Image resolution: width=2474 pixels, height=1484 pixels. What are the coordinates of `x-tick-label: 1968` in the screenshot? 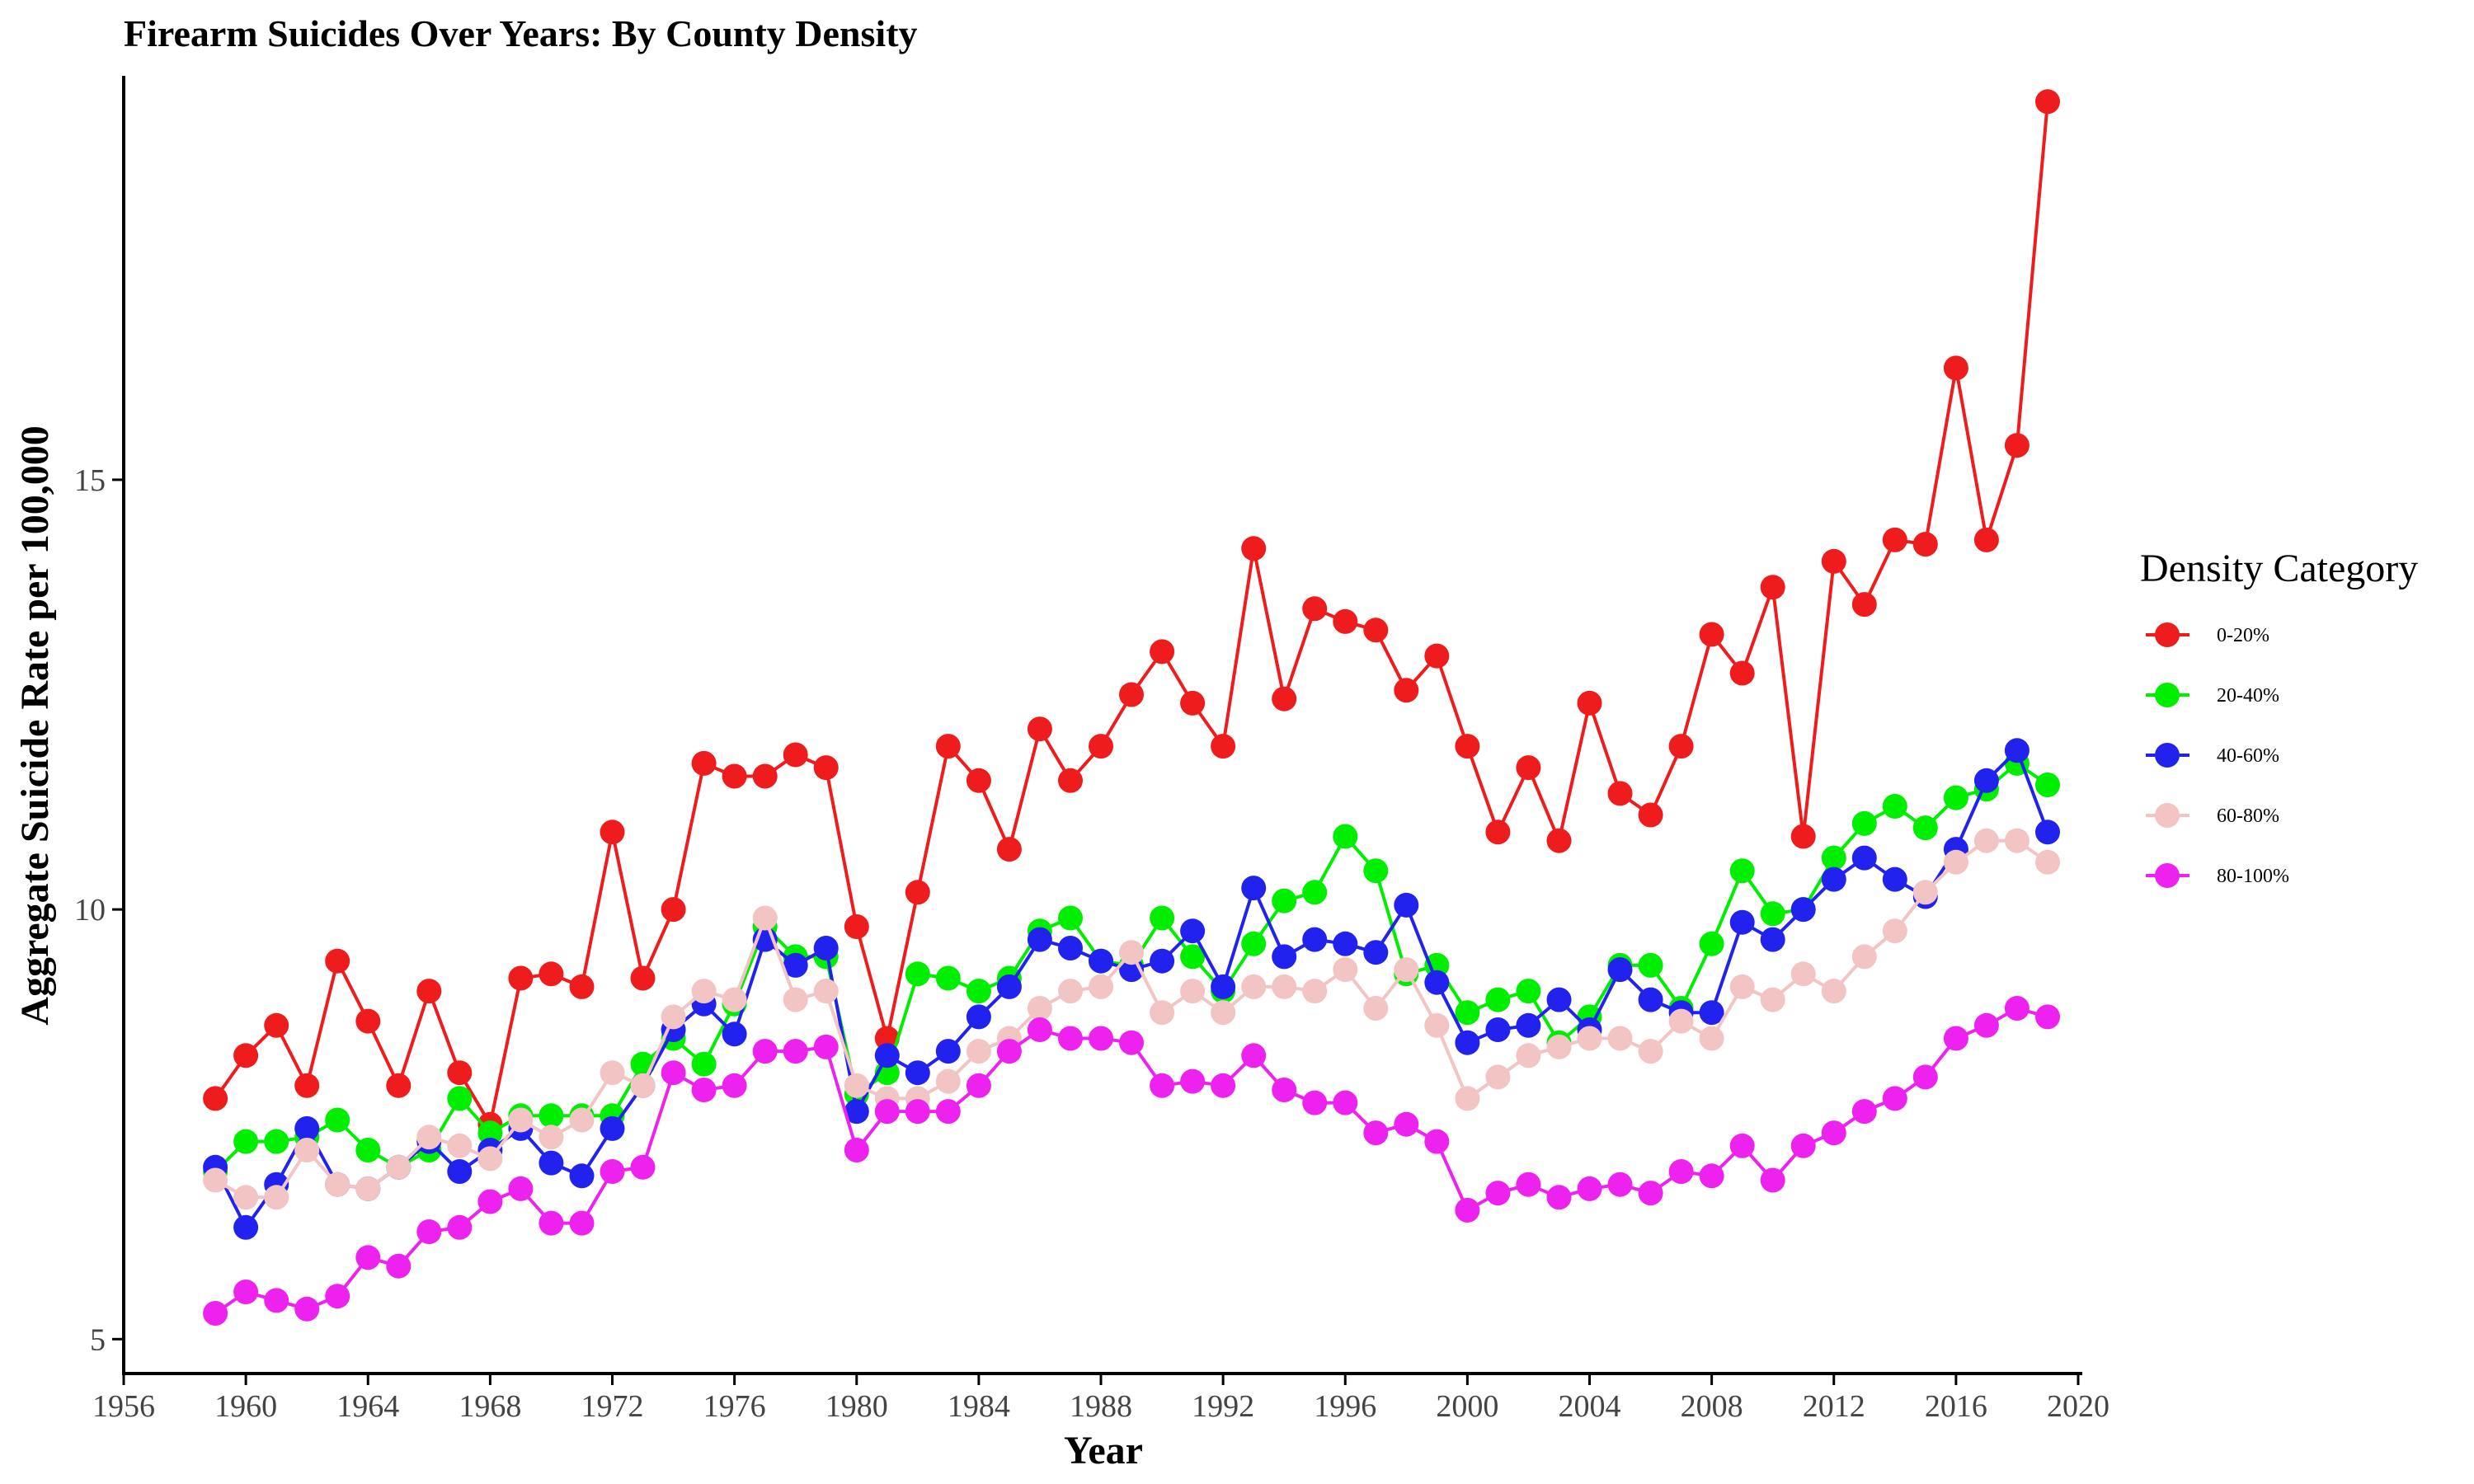 It's located at (490, 1406).